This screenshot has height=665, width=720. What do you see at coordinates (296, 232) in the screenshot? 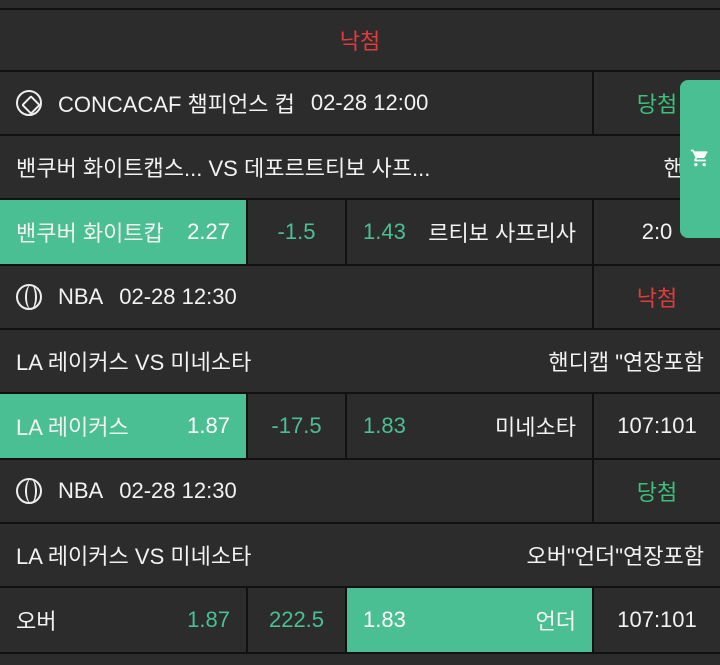
I see `handicap-line: -1.5` at bounding box center [296, 232].